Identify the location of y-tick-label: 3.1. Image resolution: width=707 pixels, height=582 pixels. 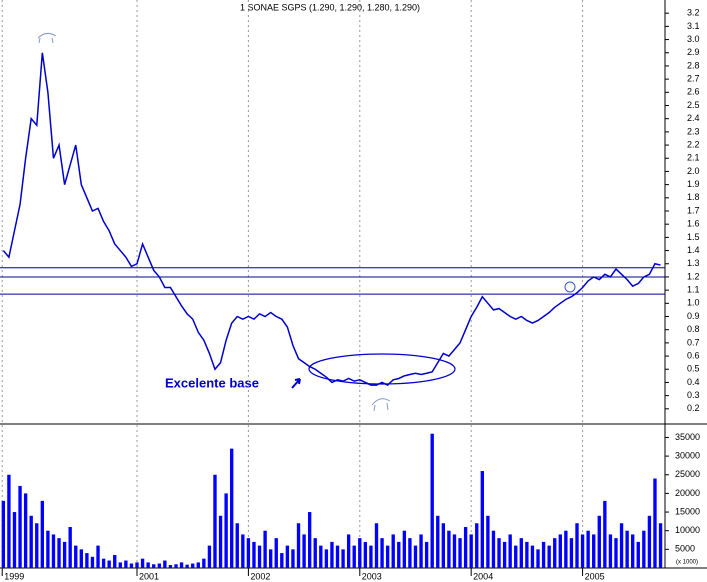
(693, 26).